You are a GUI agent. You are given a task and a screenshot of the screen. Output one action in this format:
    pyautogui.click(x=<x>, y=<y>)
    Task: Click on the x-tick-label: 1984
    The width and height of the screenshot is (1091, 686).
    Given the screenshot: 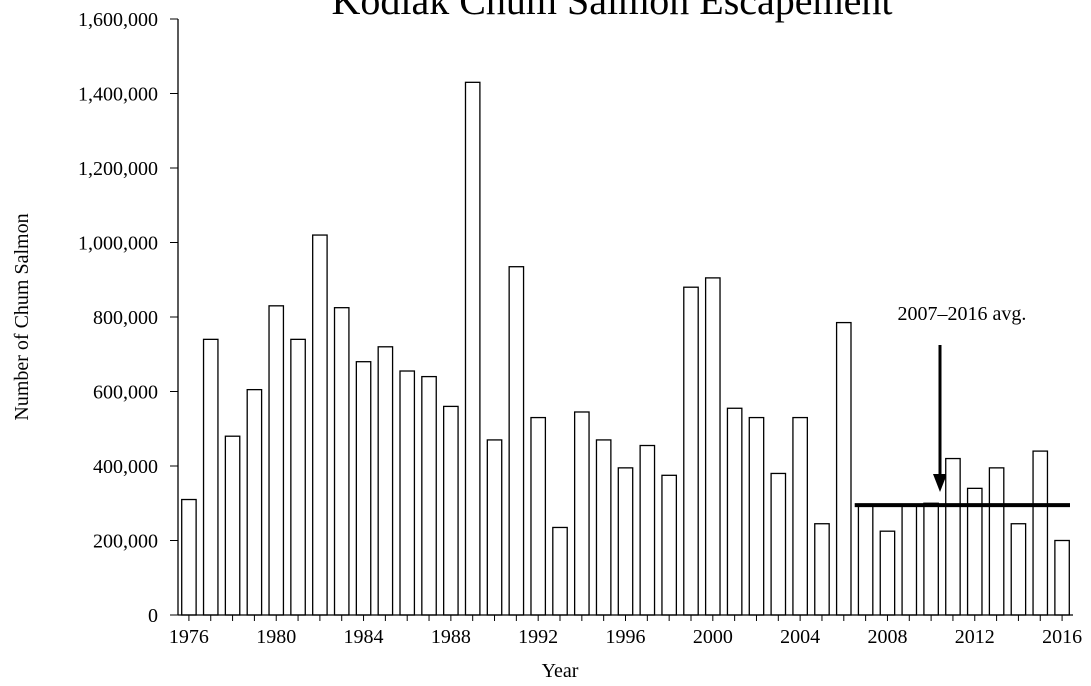 What is the action you would take?
    pyautogui.click(x=364, y=637)
    